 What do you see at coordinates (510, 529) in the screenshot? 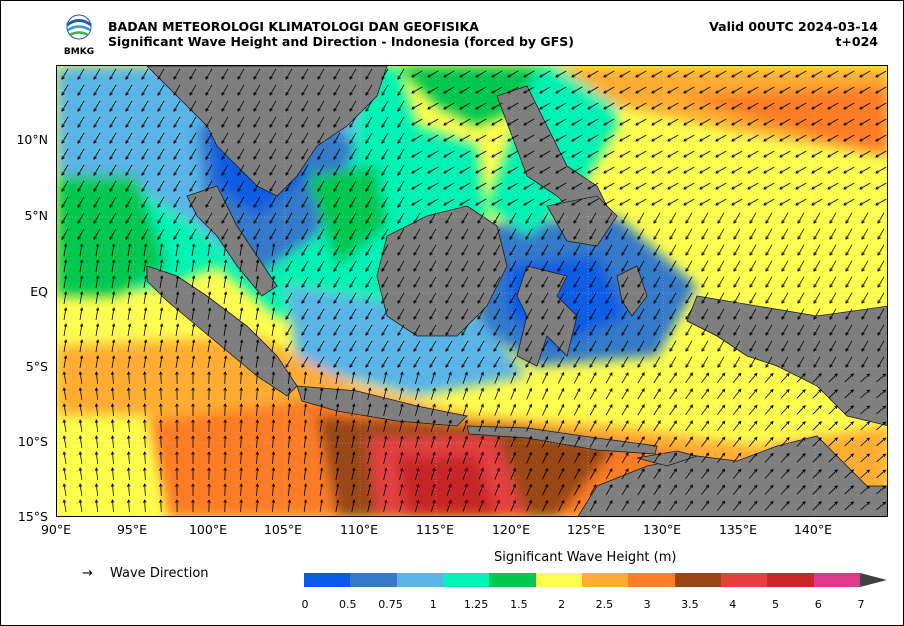
I see `lon-tick-120e: 120°E` at bounding box center [510, 529].